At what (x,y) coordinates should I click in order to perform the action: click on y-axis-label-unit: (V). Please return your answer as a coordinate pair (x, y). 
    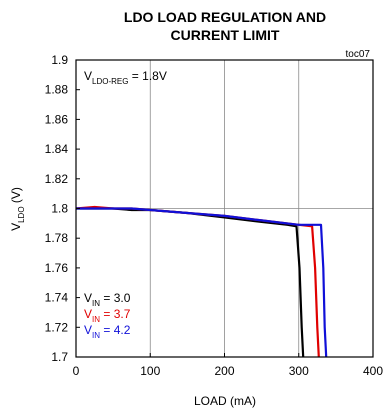
    Looking at the image, I should click on (16, 196).